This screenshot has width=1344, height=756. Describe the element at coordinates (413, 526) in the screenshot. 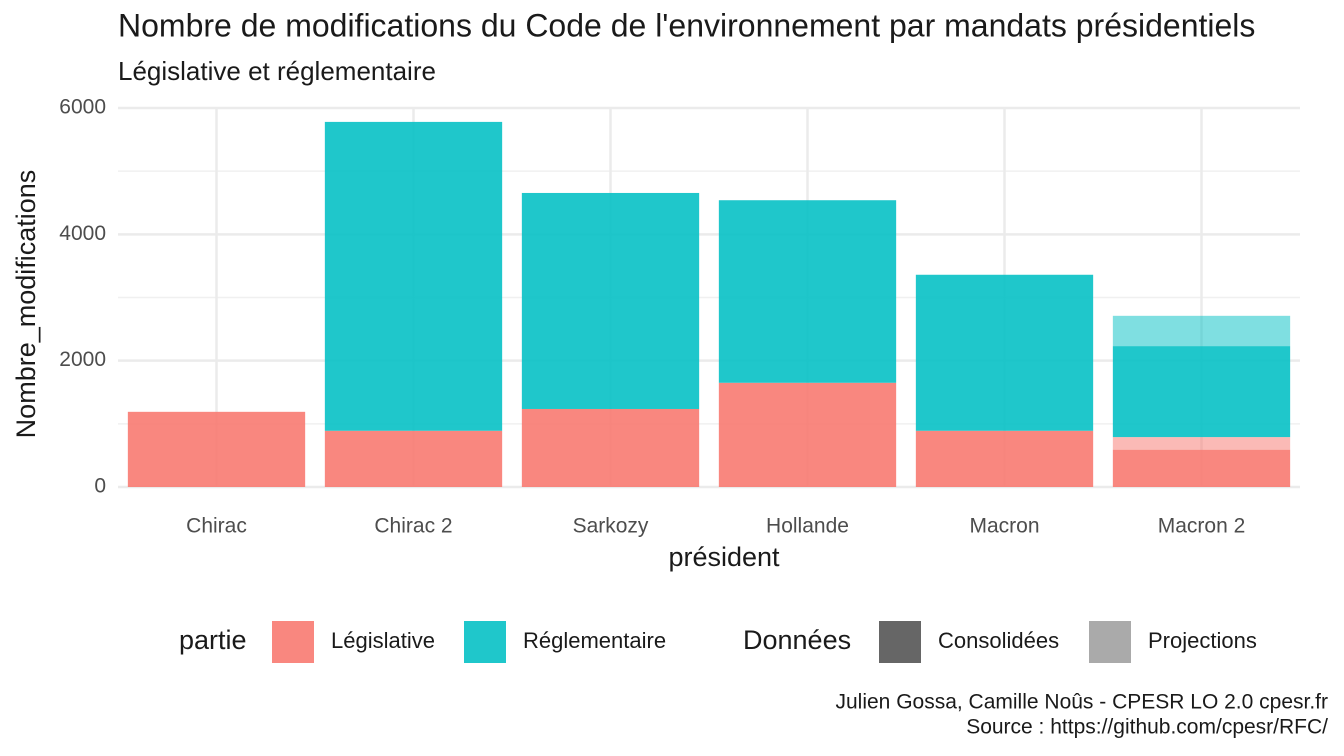

I see `x-tick-label: Chirac 2` at that location.